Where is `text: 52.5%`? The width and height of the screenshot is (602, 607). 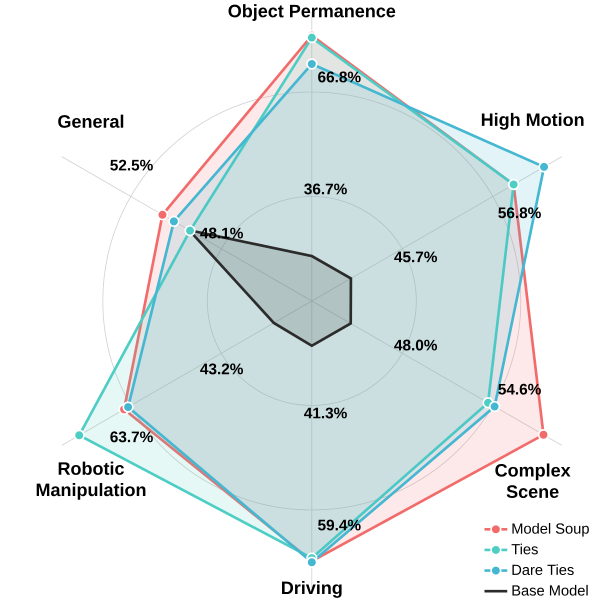
text: 52.5% is located at coordinates (131, 165).